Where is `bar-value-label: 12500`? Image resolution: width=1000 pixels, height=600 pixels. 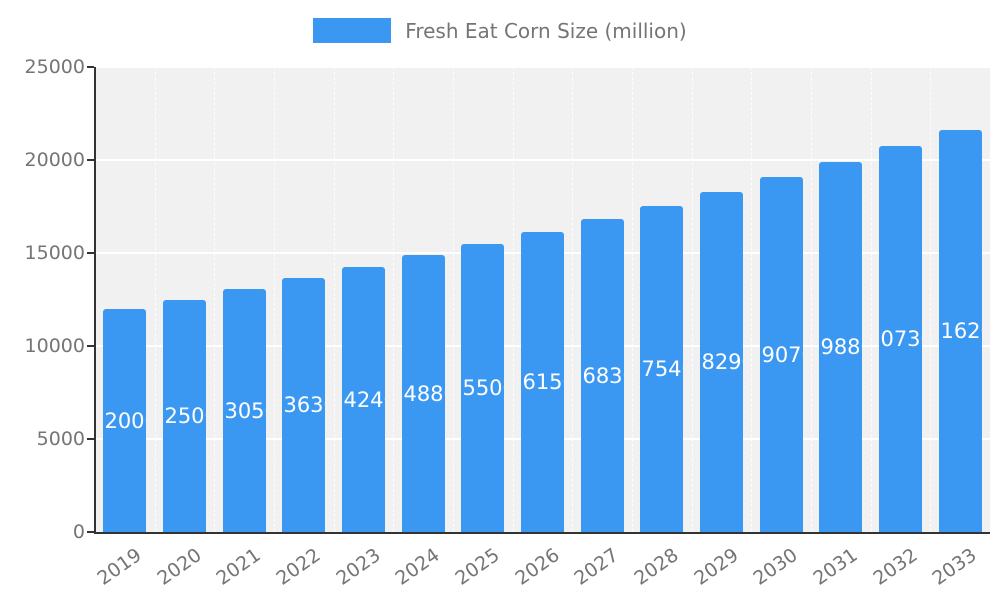 bar-value-label: 12500 is located at coordinates (184, 416).